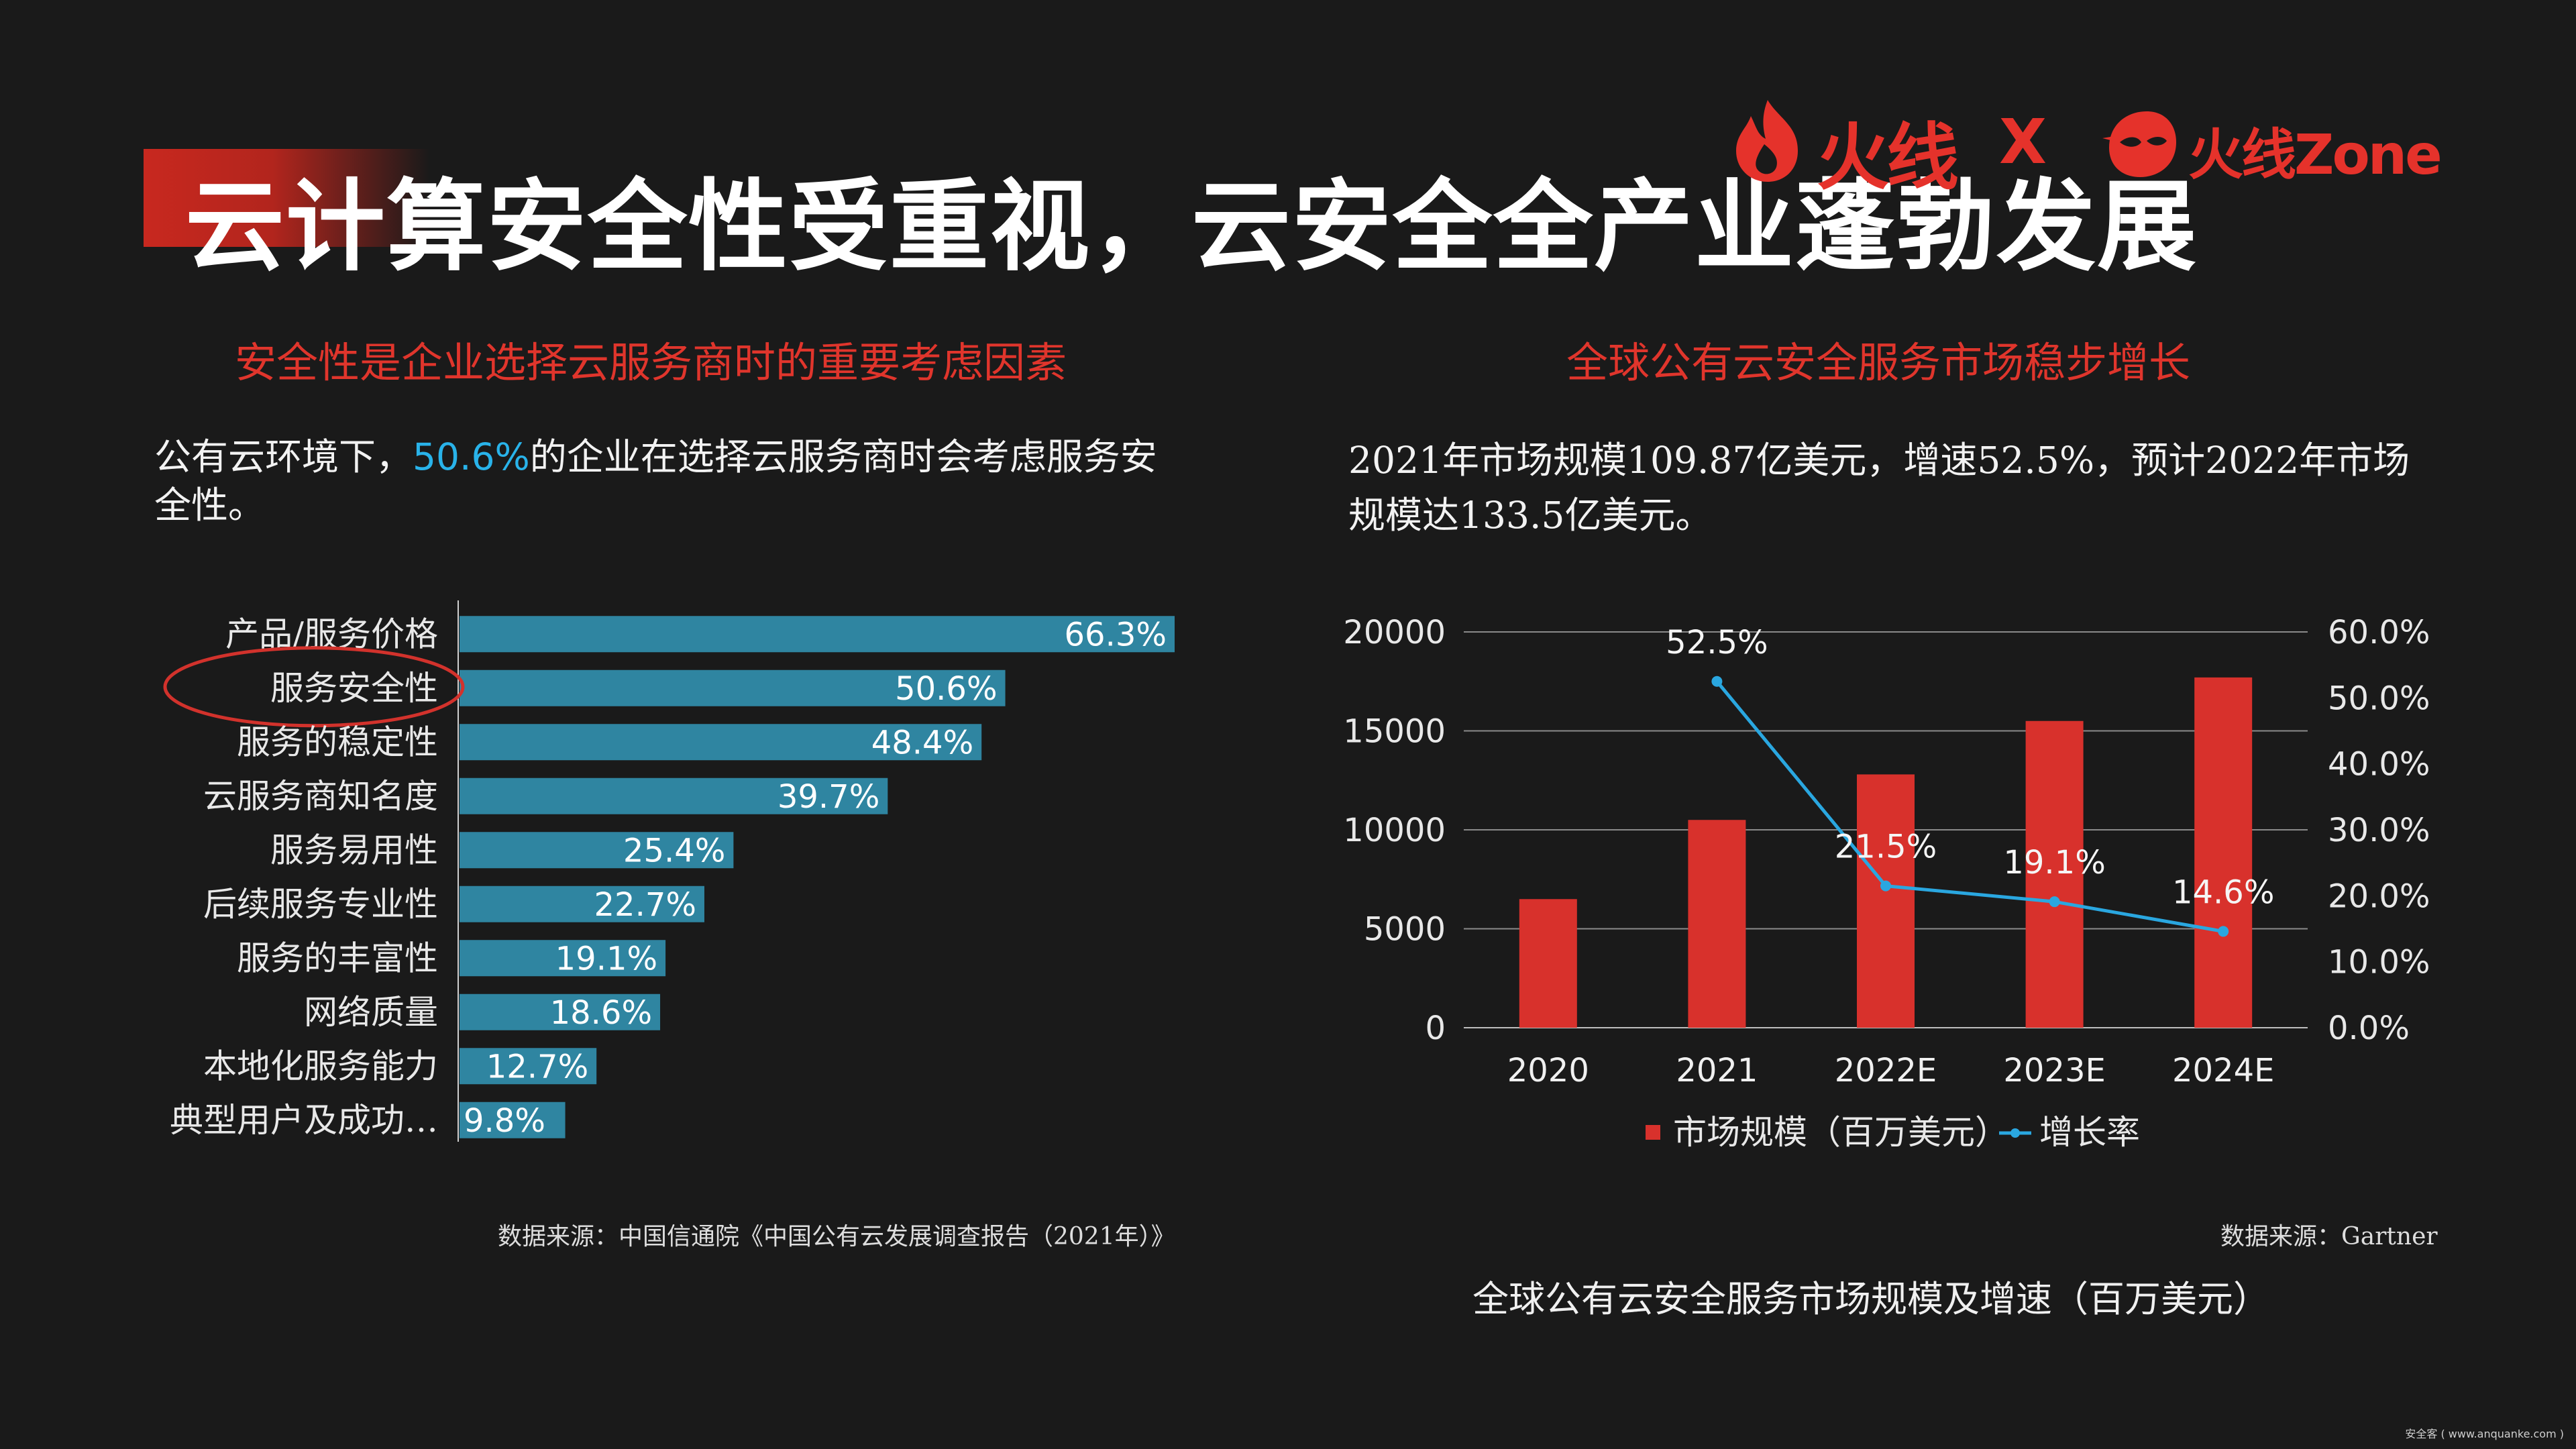 The height and width of the screenshot is (1449, 2576). I want to click on left-description-highlight: 50.6%, so click(471, 456).